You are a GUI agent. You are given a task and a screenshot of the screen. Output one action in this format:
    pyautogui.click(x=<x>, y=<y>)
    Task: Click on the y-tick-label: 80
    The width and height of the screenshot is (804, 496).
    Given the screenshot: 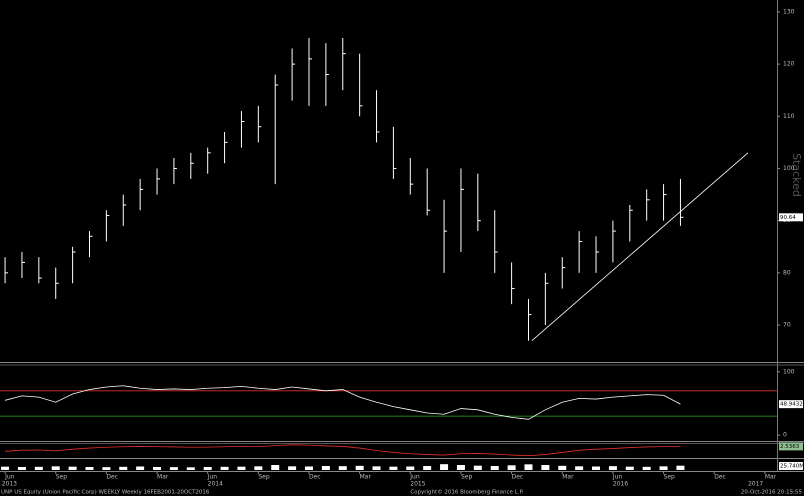 What is the action you would take?
    pyautogui.click(x=787, y=272)
    